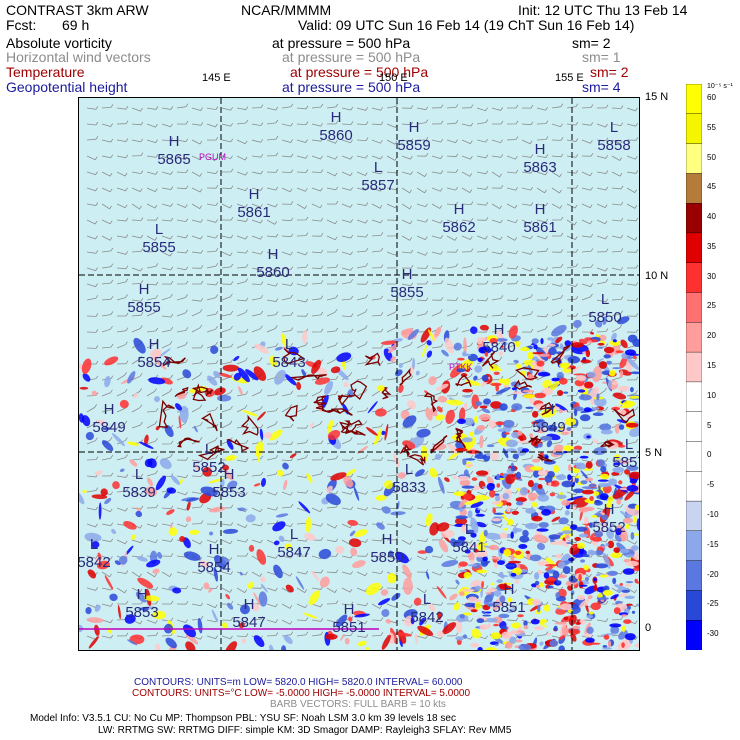 This screenshot has width=740, height=740. What do you see at coordinates (358, 704) in the screenshot?
I see `barb-info: BARB VECTORS: FULL BARB = 10 kts` at bounding box center [358, 704].